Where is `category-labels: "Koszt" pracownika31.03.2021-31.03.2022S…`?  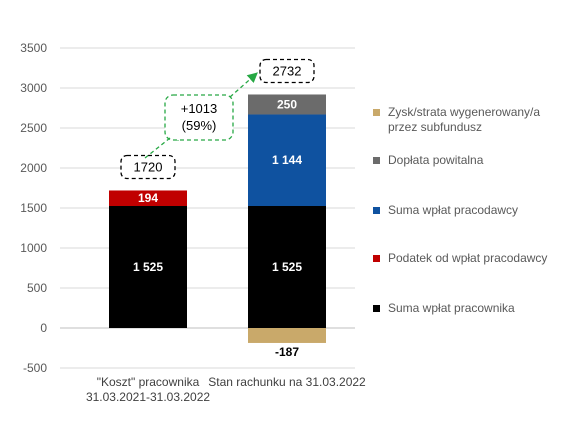 category-labels: "Koszt" pracownika31.03.2021-31.03.2022S… is located at coordinates (226, 389).